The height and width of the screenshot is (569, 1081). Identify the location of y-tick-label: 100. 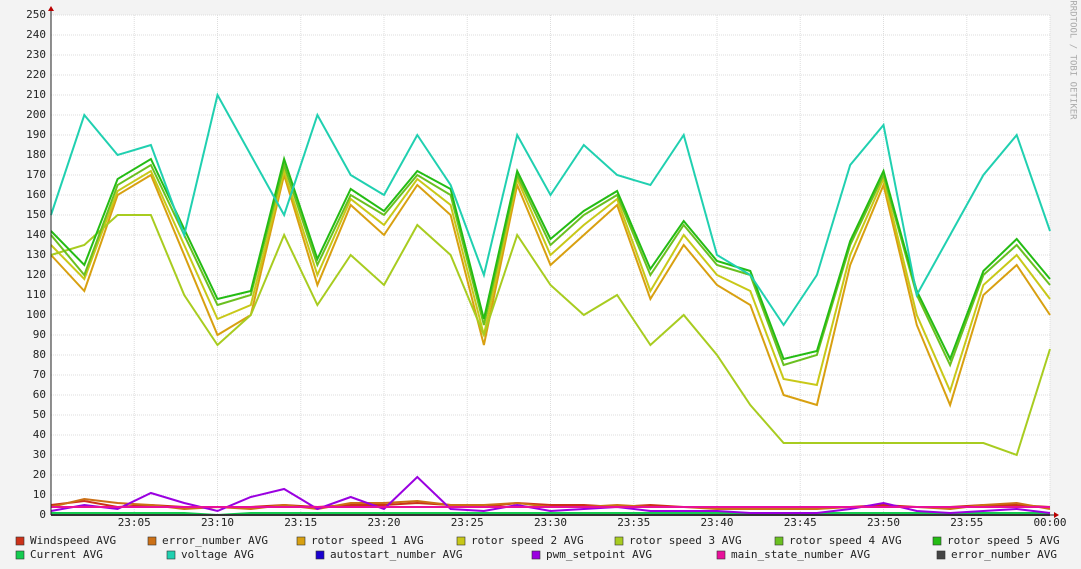
(36, 314).